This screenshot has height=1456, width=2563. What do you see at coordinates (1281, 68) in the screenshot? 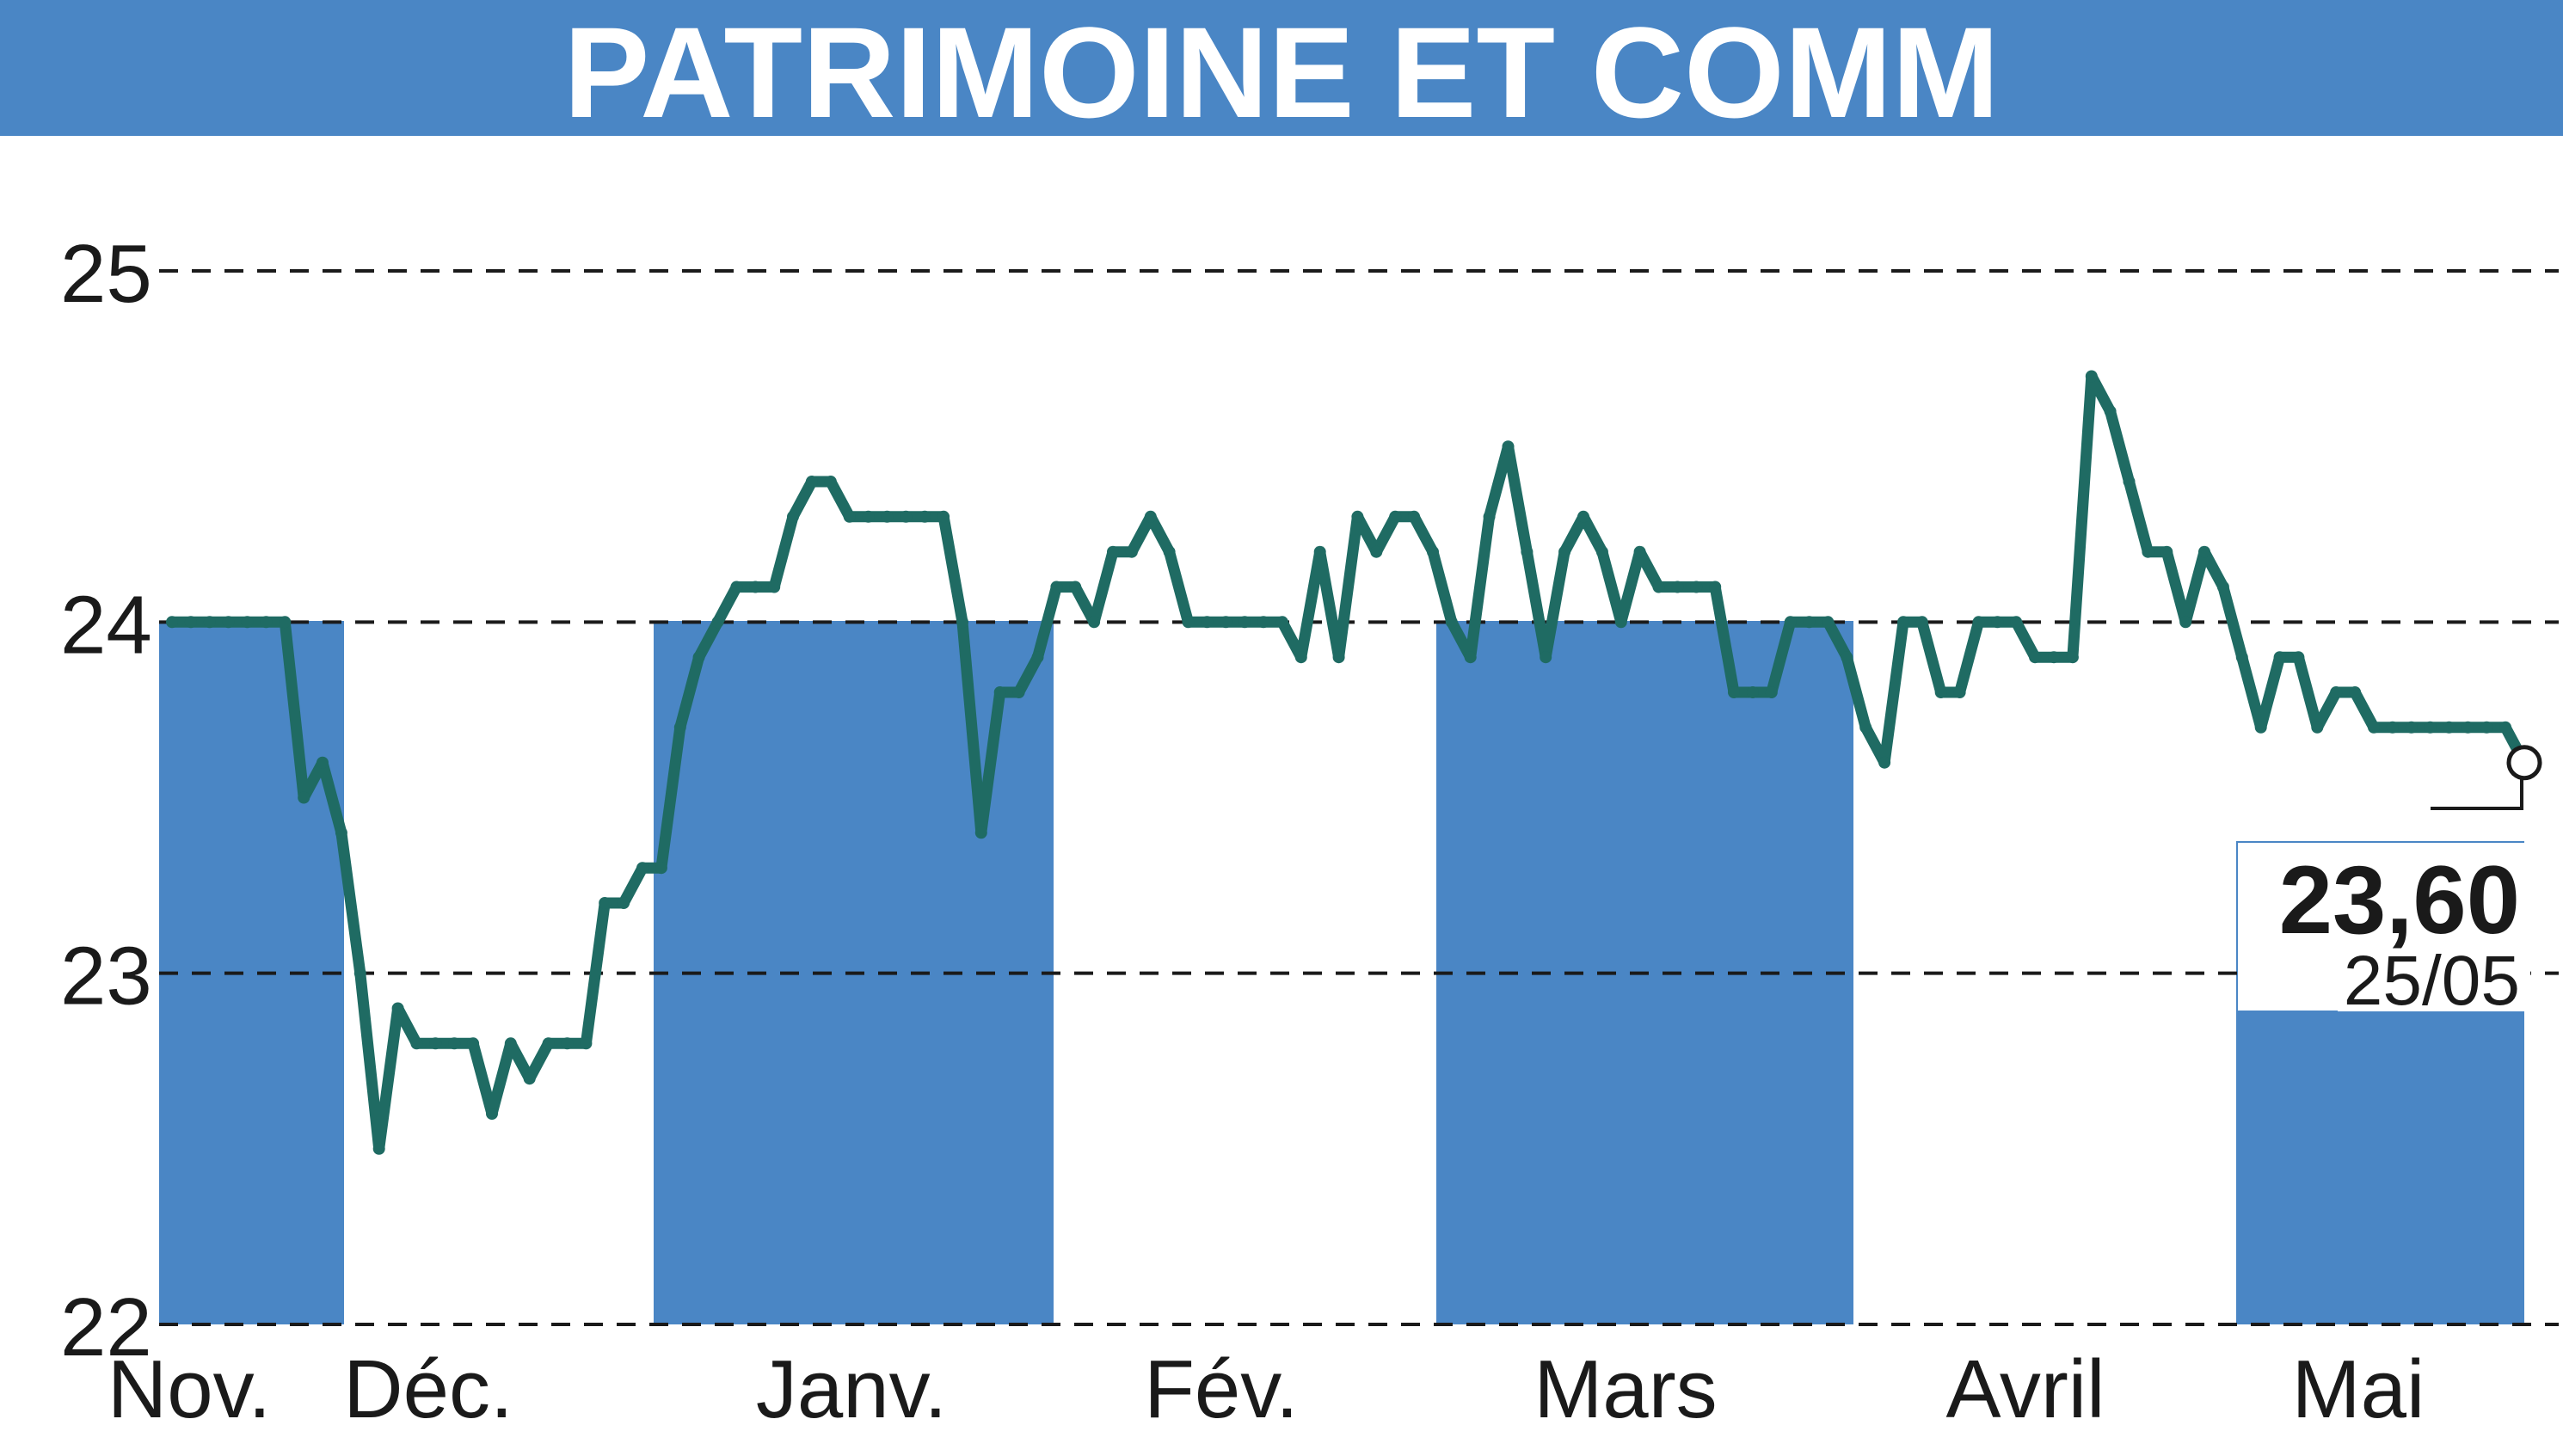
I see `header-bar` at bounding box center [1281, 68].